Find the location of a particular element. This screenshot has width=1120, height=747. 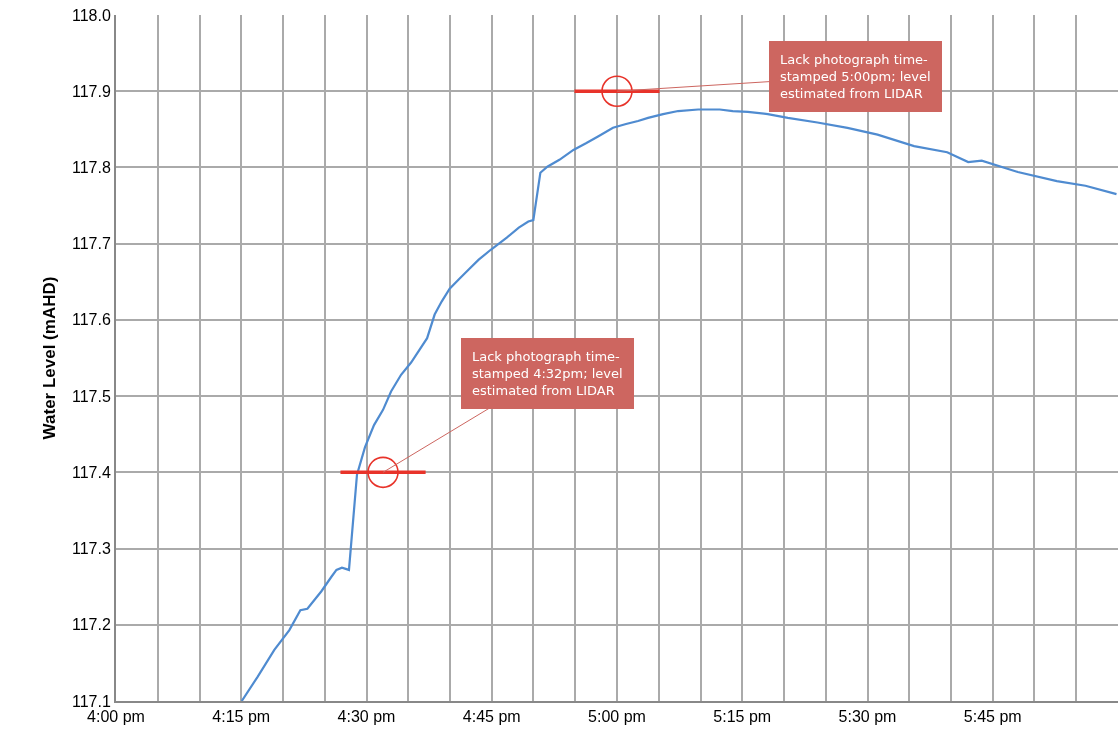

x-tick-label: 5:45 pm is located at coordinates (992, 717).